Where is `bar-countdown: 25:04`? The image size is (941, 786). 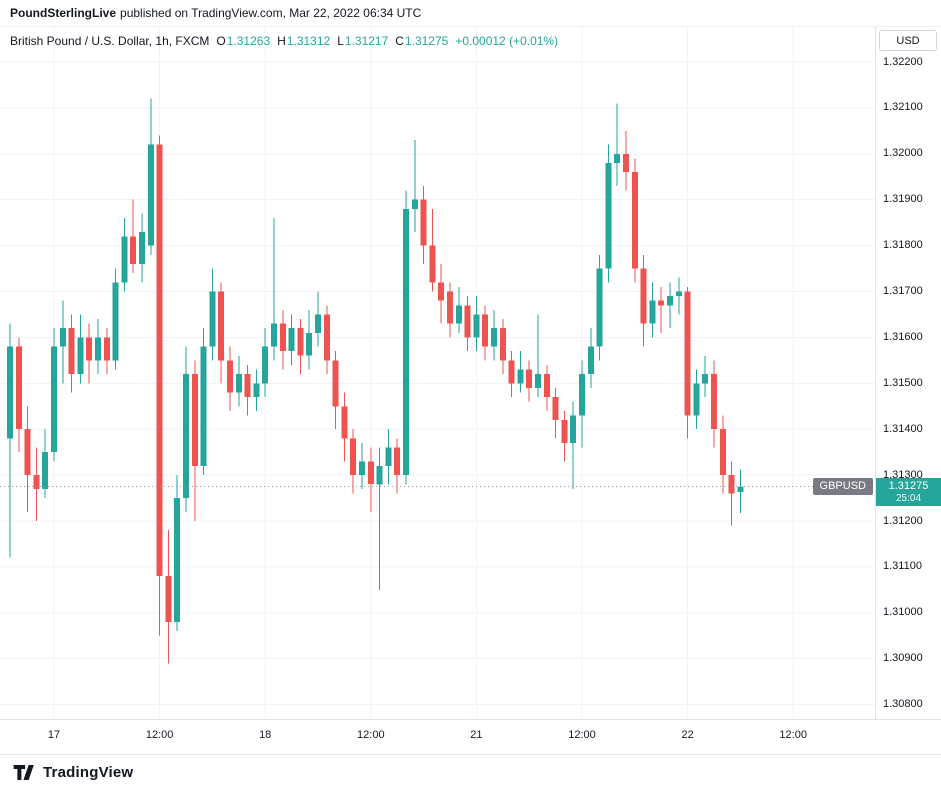
bar-countdown: 25:04 is located at coordinates (908, 498).